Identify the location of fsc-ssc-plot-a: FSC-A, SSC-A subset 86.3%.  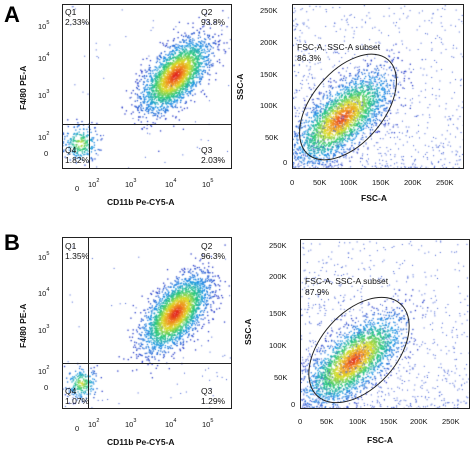
(378, 86).